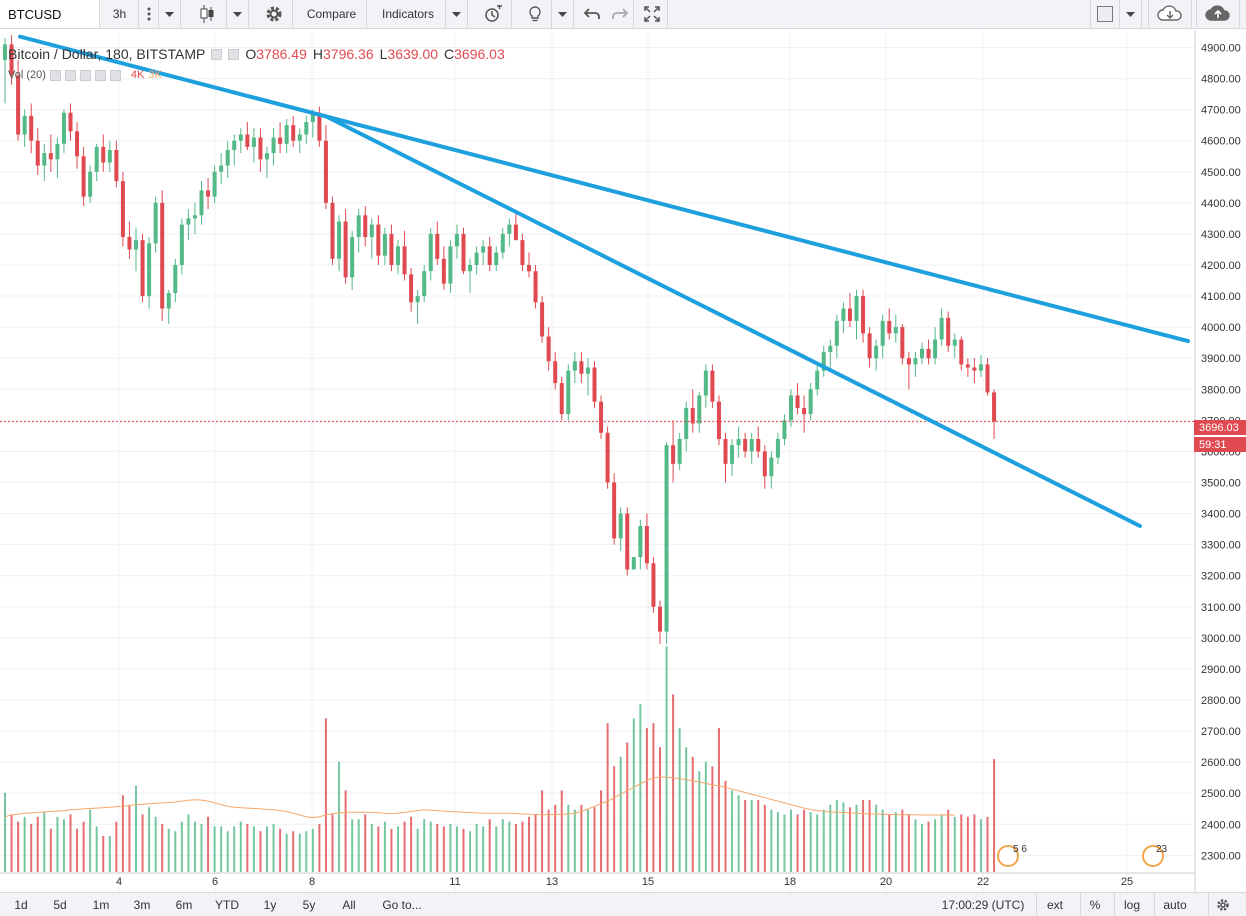 This screenshot has width=1246, height=916. What do you see at coordinates (1221, 701) in the screenshot?
I see `price-tick-label: 2800.00` at bounding box center [1221, 701].